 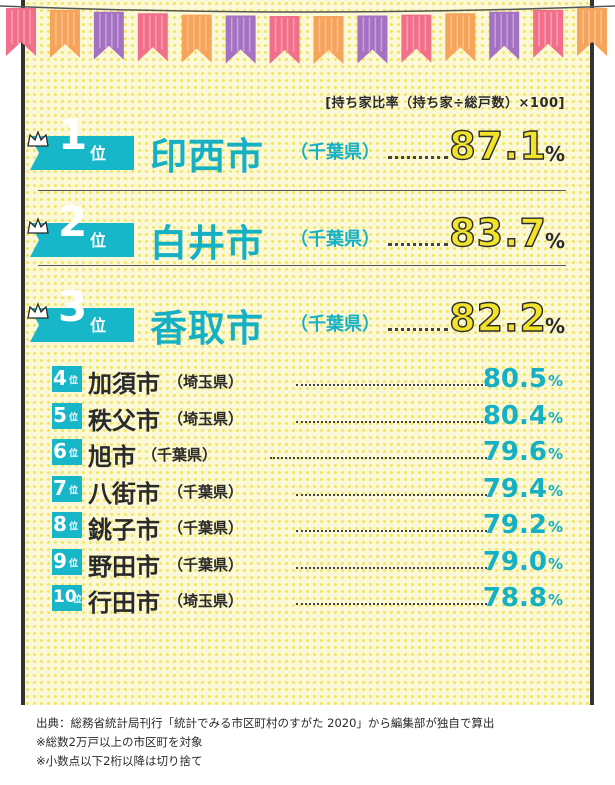 I want to click on bunting-garland, so click(x=307, y=34).